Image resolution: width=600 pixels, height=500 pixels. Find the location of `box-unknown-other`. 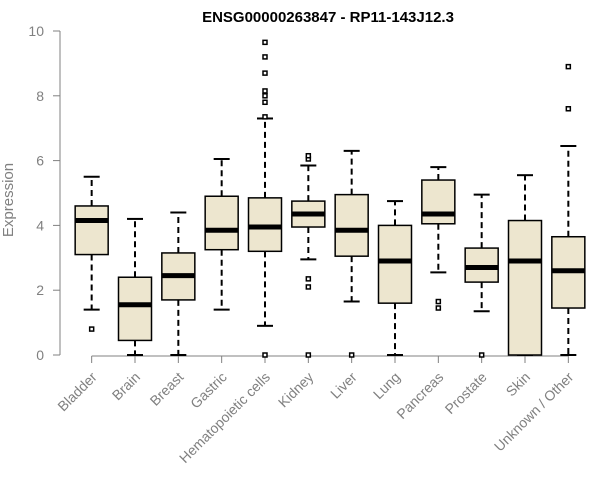

box-unknown-other is located at coordinates (568, 209).